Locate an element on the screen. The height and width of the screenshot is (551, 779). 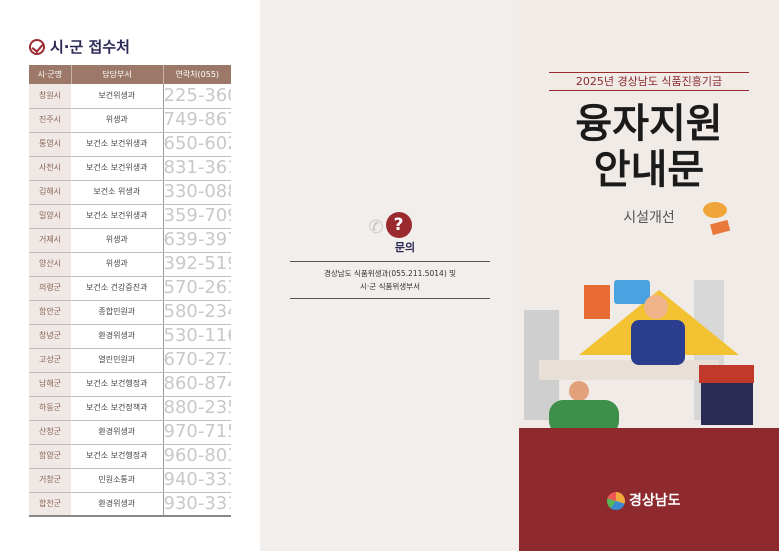
cover-text: 2025년 경상남도 식품진흥기금 융자지원 안내문 시설개선 is located at coordinates (649, 149).